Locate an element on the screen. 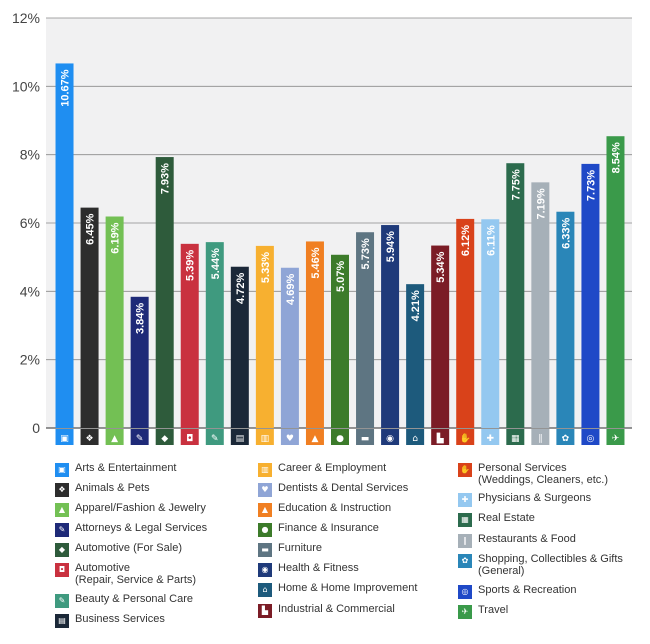 The image size is (650, 644). y-tick-label: 6% is located at coordinates (30, 223).